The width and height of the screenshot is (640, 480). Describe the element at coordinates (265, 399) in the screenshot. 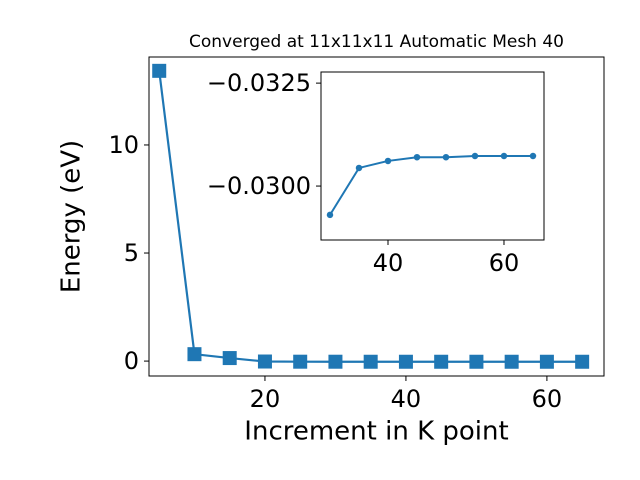

I see `x-tick-label: 20` at that location.